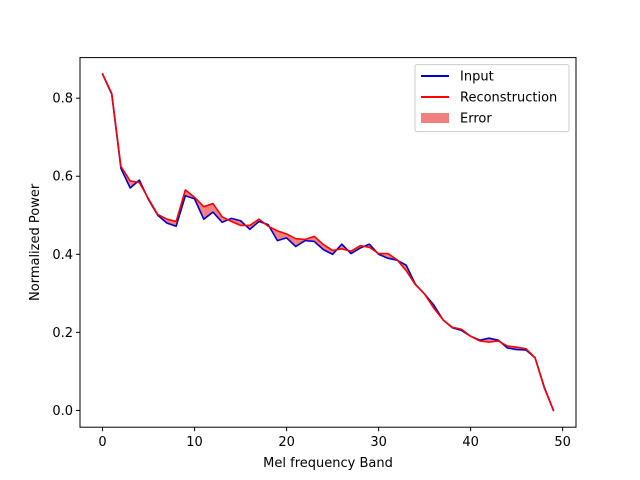  Describe the element at coordinates (470, 442) in the screenshot. I see `x-tick-label: 40` at that location.